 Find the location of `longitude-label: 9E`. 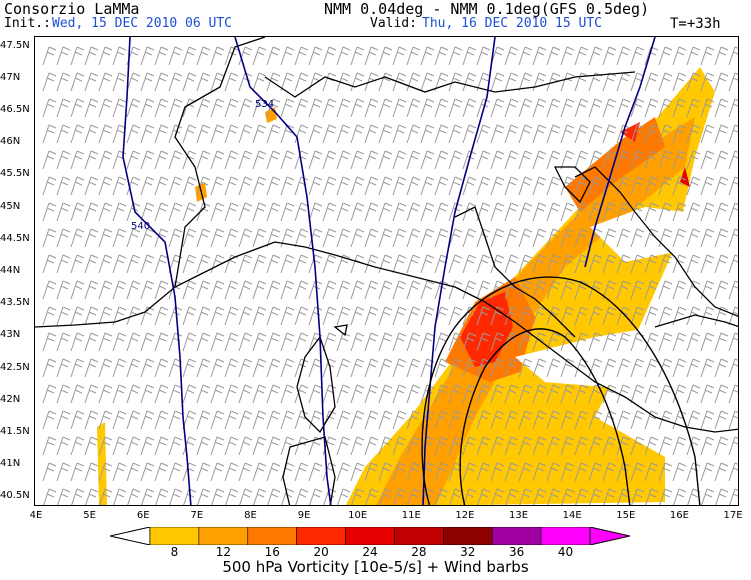

longitude-label: 9E is located at coordinates (304, 515).